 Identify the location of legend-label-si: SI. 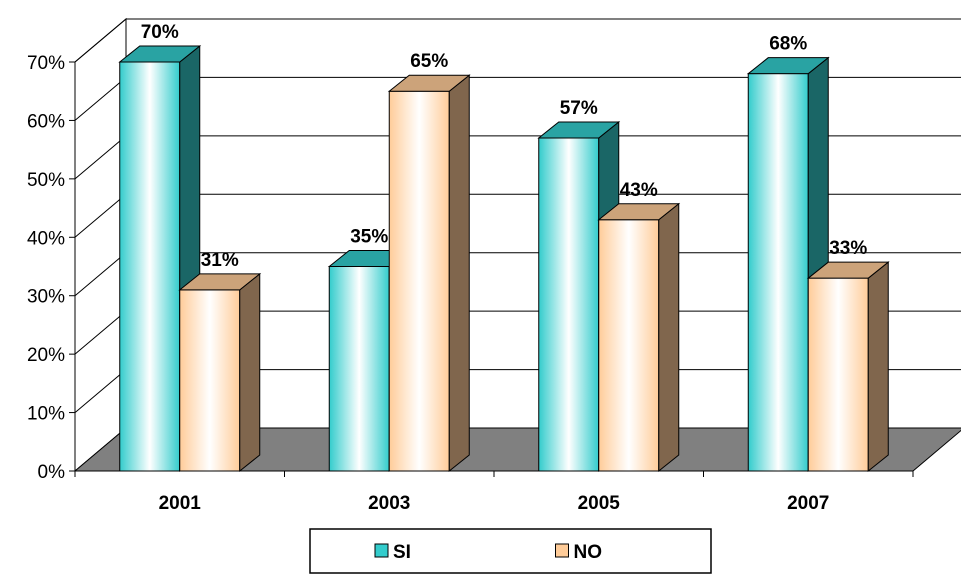
(402, 552).